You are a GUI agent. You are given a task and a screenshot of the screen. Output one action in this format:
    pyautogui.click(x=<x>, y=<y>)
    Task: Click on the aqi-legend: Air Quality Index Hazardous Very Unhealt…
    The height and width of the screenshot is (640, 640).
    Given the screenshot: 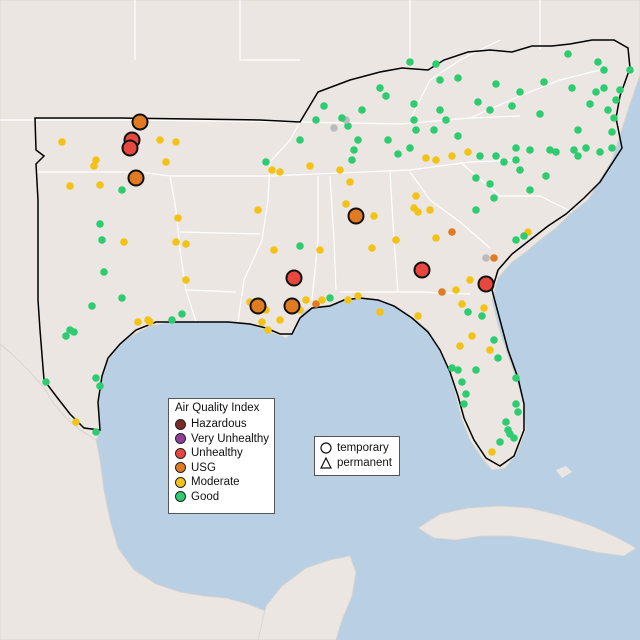 What is the action you would take?
    pyautogui.click(x=221, y=456)
    